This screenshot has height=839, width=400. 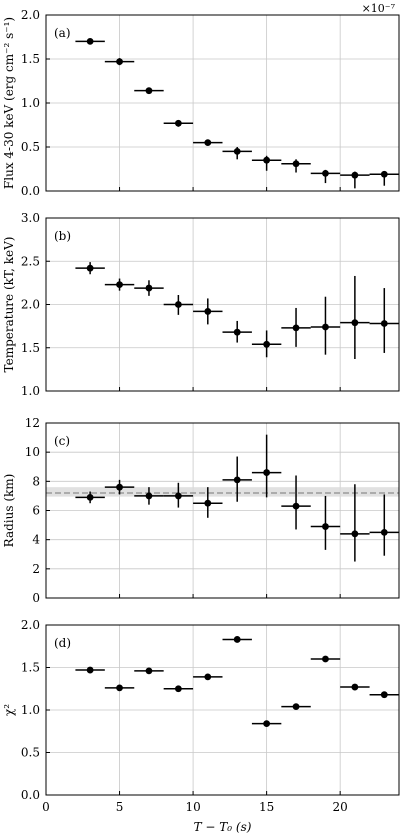 I want to click on y-axis-label: χ², so click(x=9, y=710).